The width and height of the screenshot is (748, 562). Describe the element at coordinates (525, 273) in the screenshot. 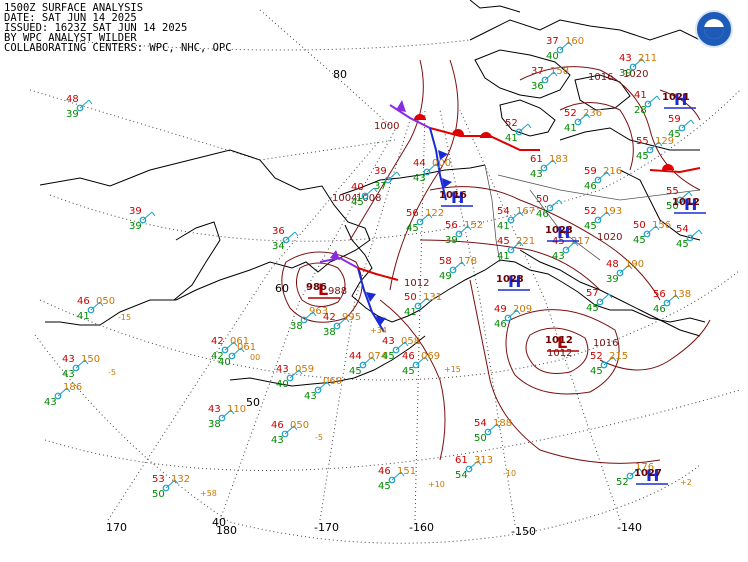

I see `alaska-west-coast` at that location.